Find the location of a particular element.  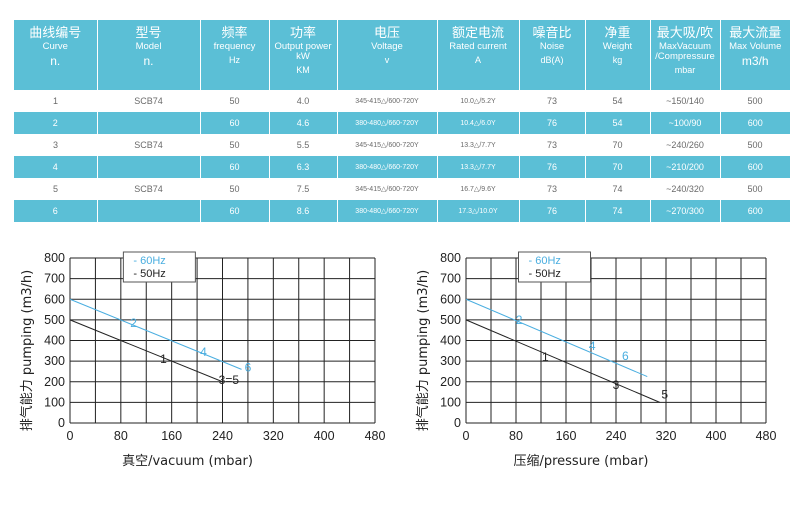

legend-box is located at coordinates (159, 267).